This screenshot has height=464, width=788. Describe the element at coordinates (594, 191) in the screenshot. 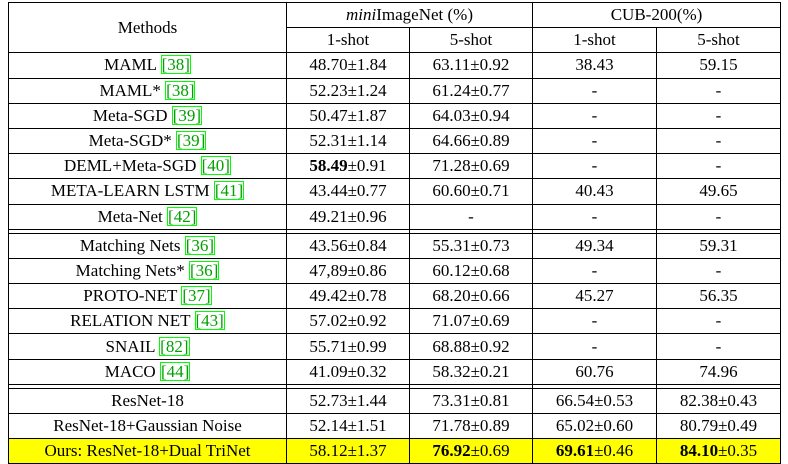

I see `cub-1shot-cell-value: 40.43` at that location.